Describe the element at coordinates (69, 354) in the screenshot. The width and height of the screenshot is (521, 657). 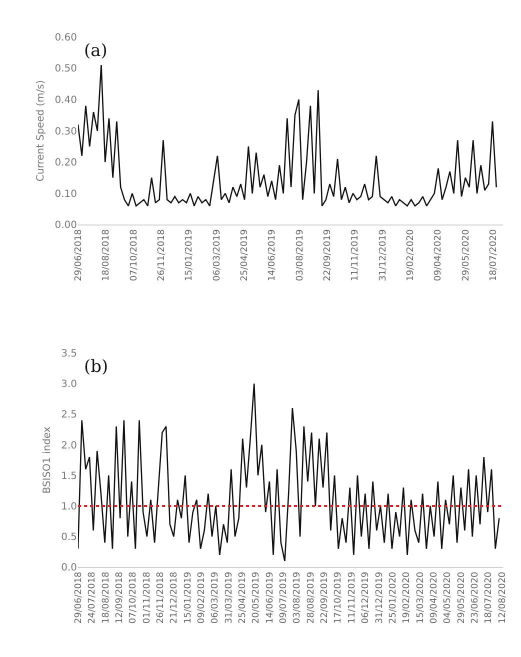
I see `y-tick-label: 3.5` at that location.